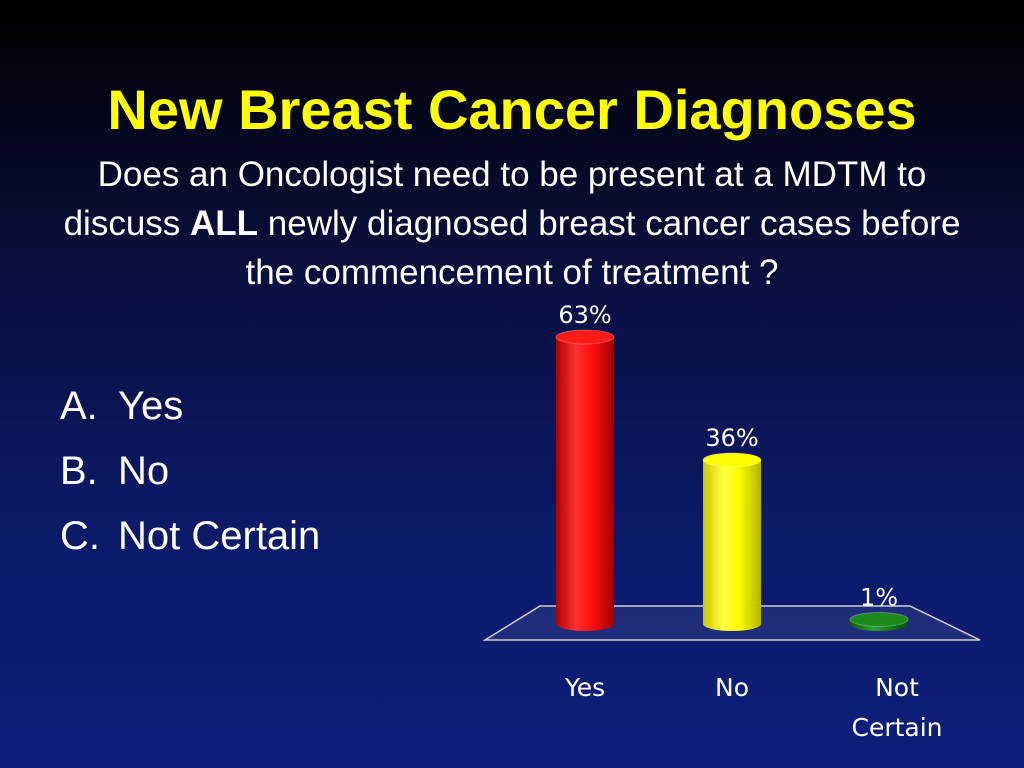  I want to click on option-letter: B., so click(79, 471).